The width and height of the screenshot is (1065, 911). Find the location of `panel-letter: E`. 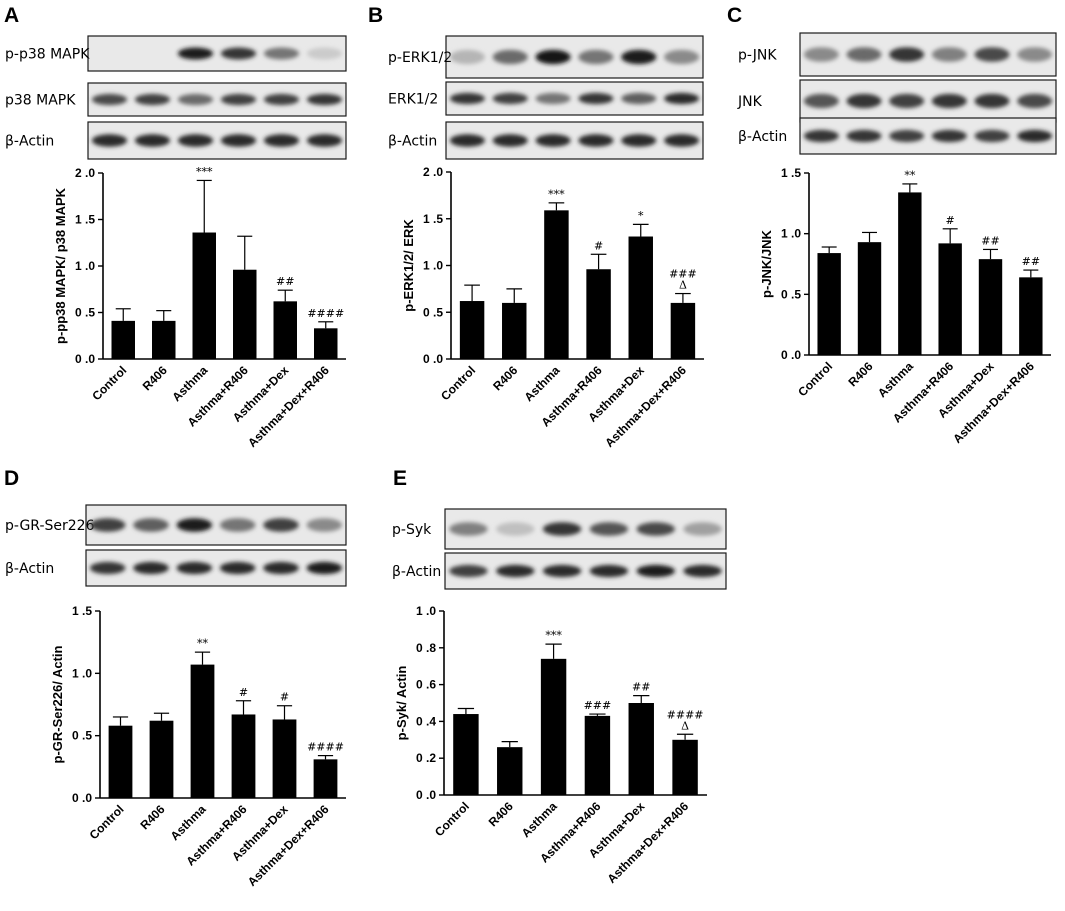

panel-letter: E is located at coordinates (400, 478).